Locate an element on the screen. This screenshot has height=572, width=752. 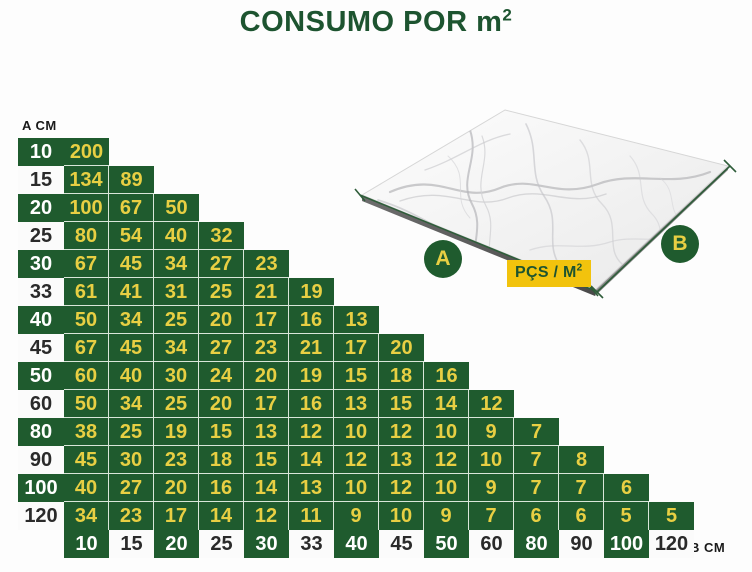
table-row: 120 34 23 17 14 12 11 9 10 9 7 6 6 5 5 is located at coordinates (356, 516).